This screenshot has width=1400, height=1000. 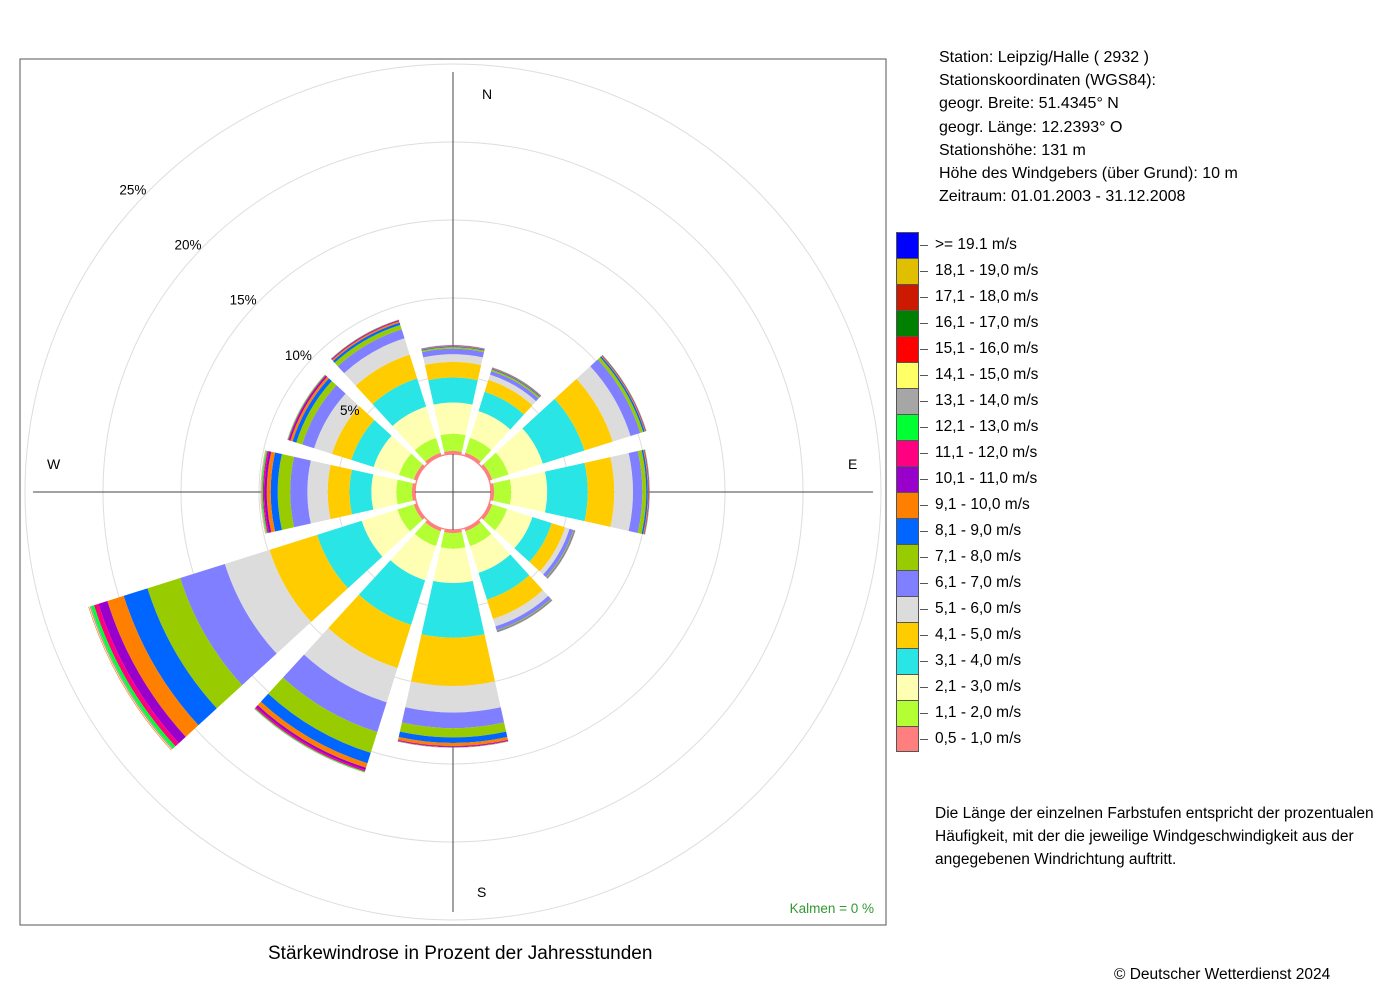 What do you see at coordinates (996, 531) in the screenshot?
I see `legend-item: 8,1 - 9,0 m/s` at bounding box center [996, 531].